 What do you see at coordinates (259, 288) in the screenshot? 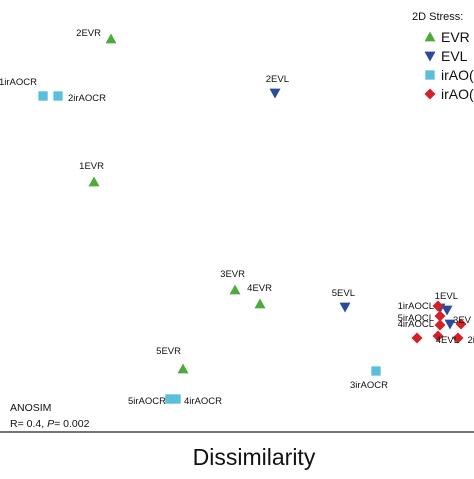
I see `point-label-4EVR: 4EVR` at bounding box center [259, 288].